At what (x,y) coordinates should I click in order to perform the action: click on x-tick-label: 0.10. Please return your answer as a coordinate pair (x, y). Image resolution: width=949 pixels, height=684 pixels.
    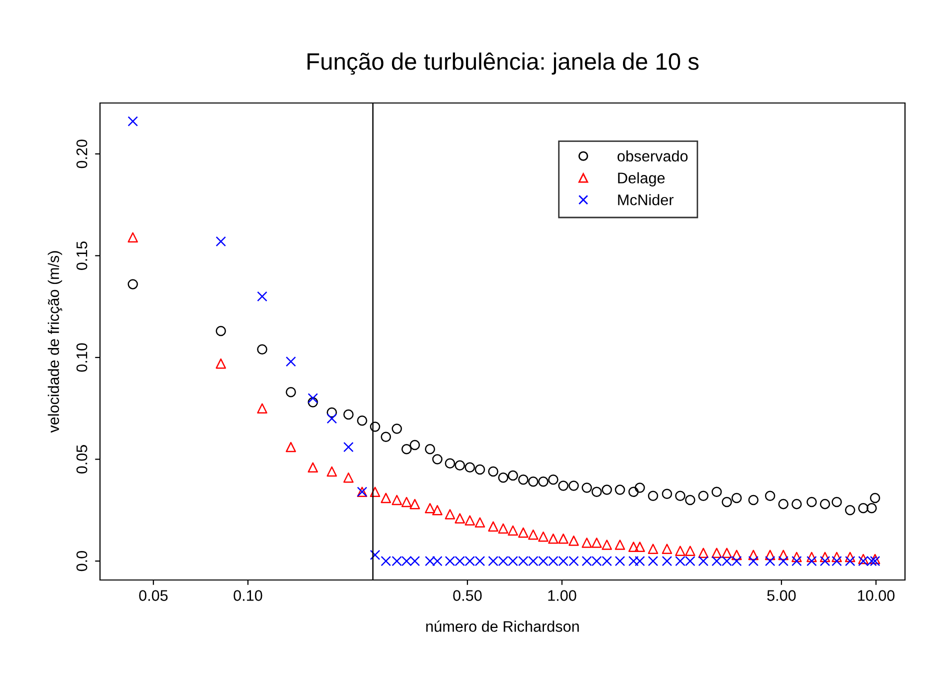
    Looking at the image, I should click on (248, 595).